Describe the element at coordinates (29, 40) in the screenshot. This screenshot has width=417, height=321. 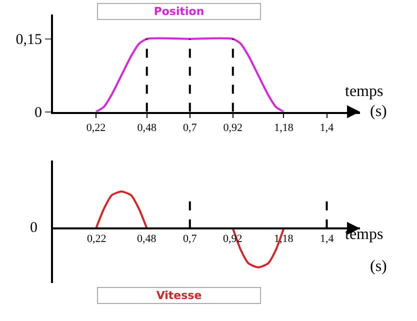
I see `y-tick-label: 0,15` at that location.